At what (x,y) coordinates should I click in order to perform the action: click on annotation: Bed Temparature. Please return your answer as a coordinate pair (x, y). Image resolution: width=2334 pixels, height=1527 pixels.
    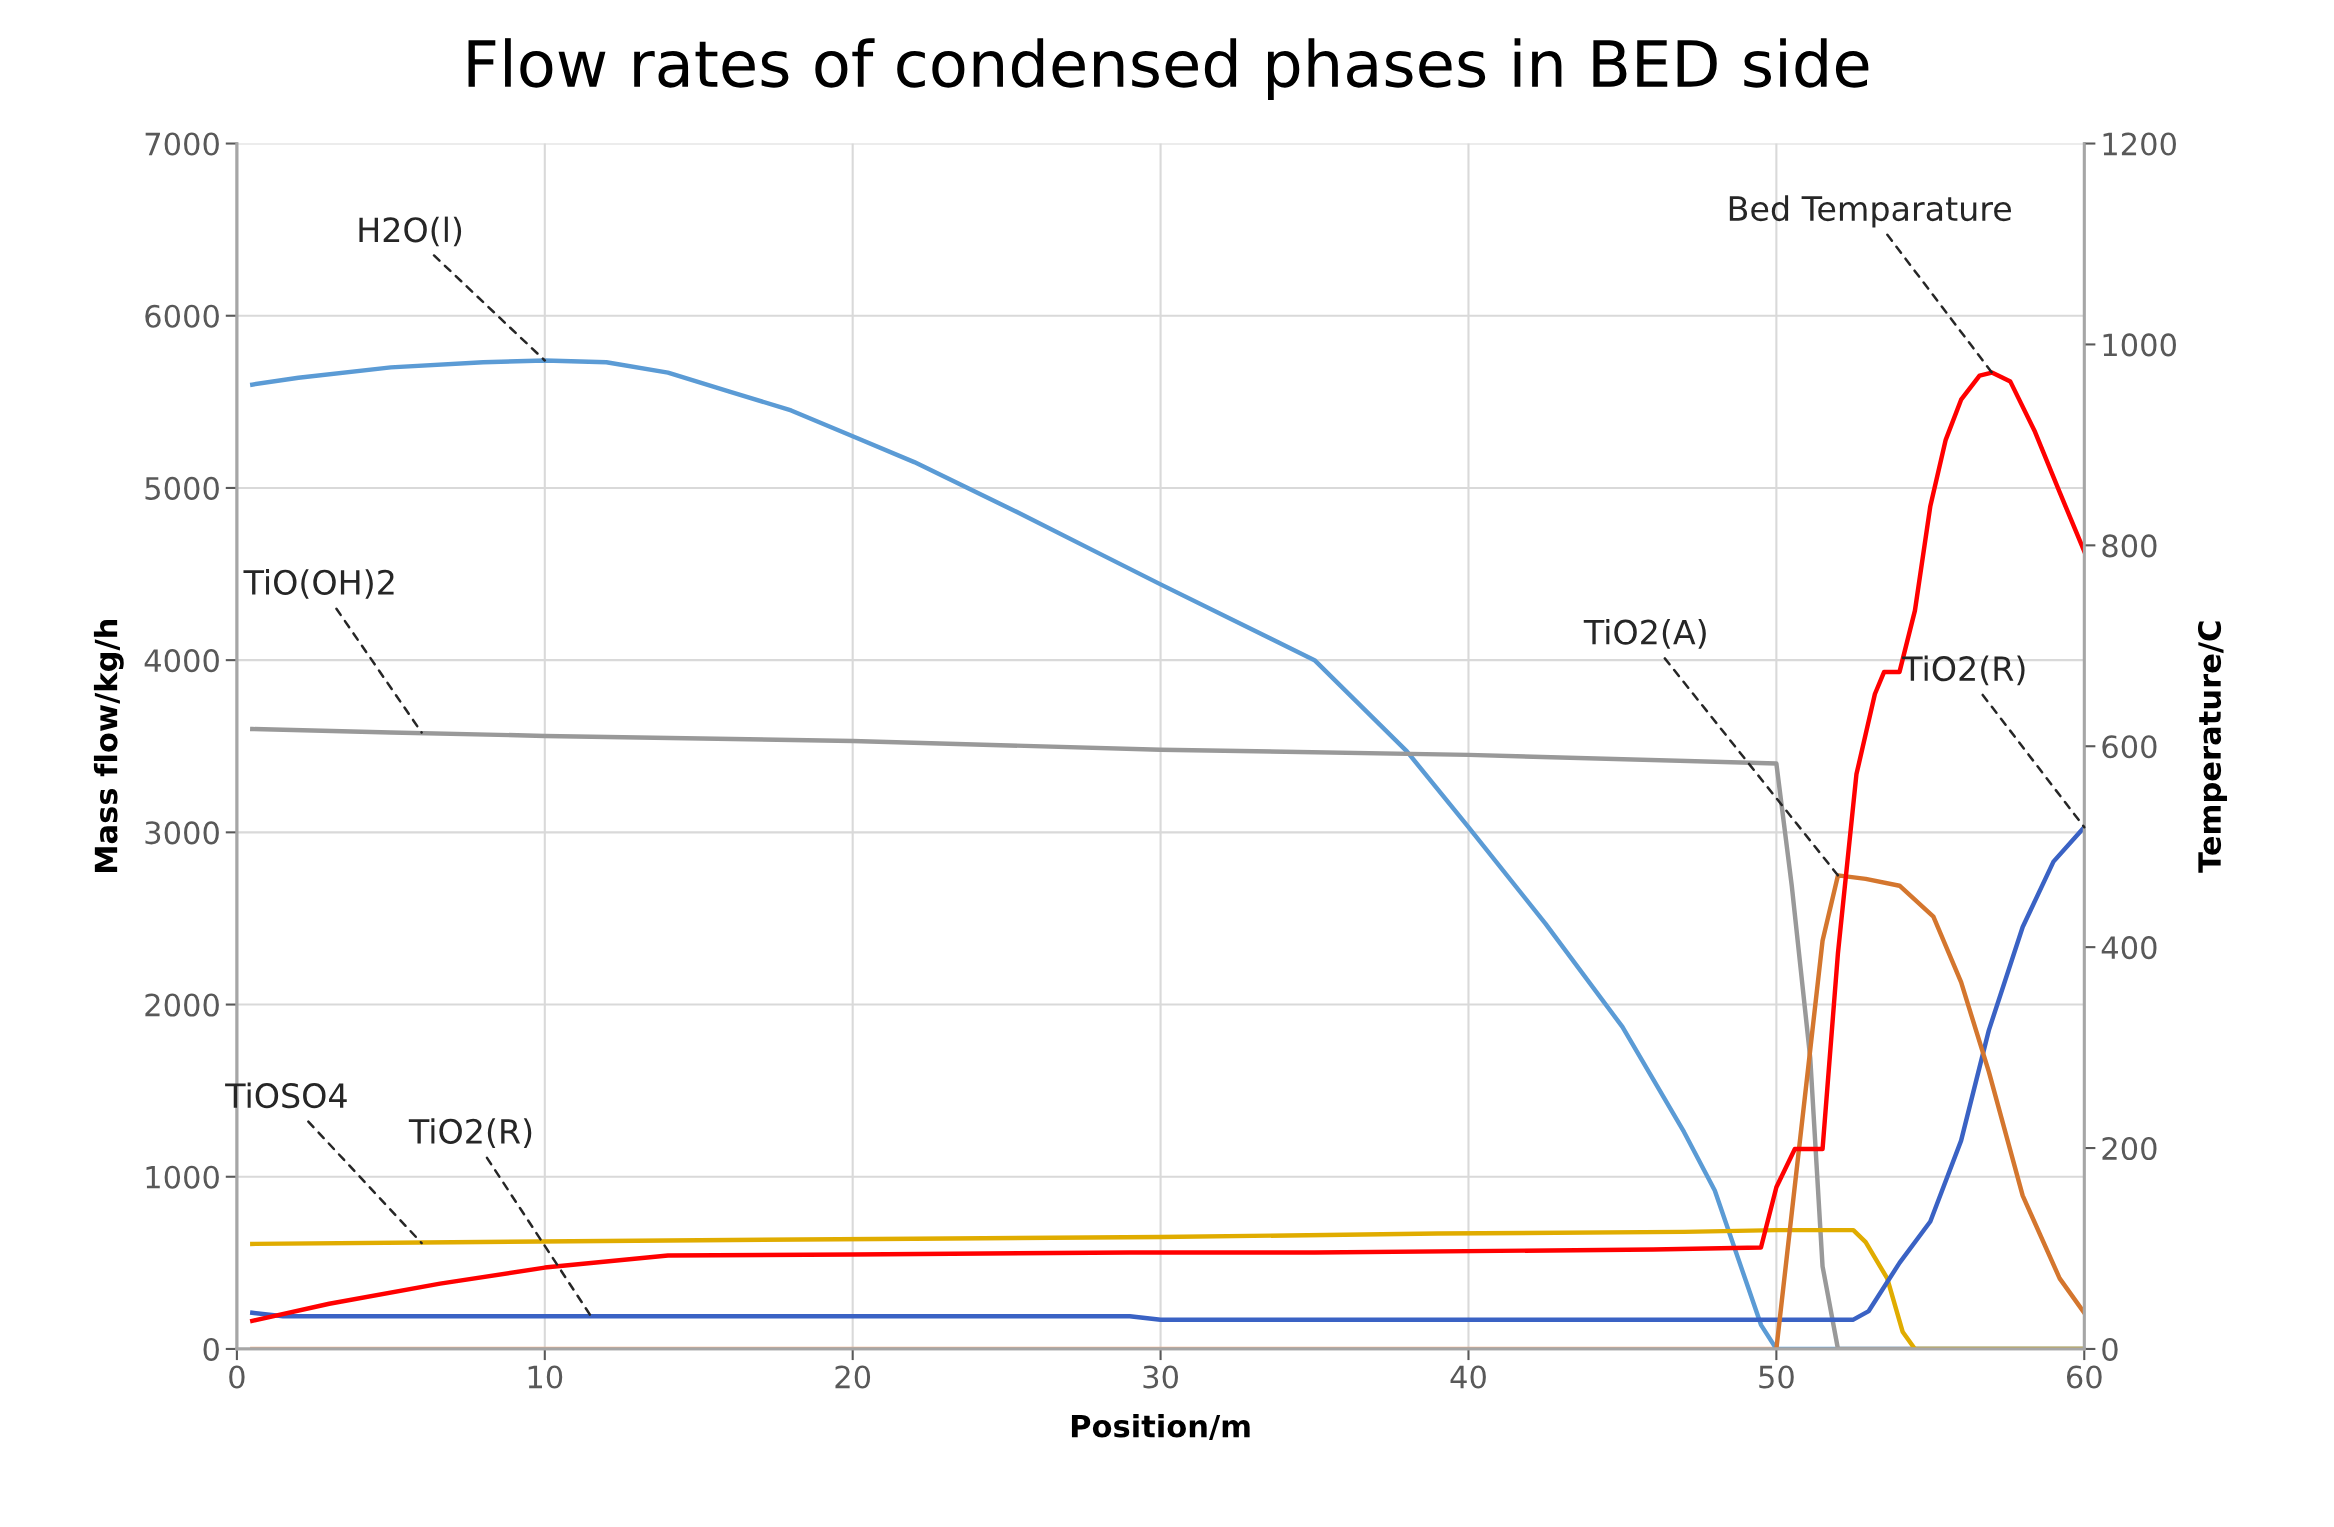
    Looking at the image, I should click on (1870, 211).